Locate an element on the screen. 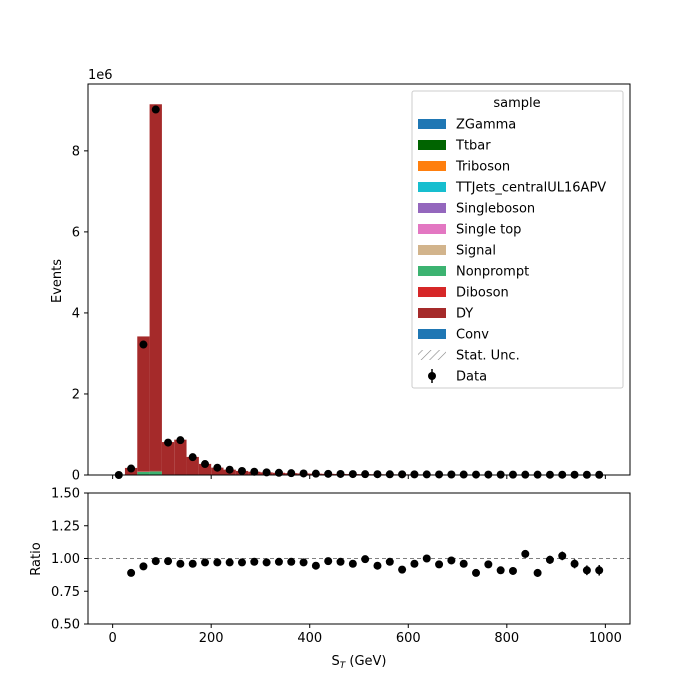 The width and height of the screenshot is (700, 700). legend-item-data: Data is located at coordinates (457, 377).